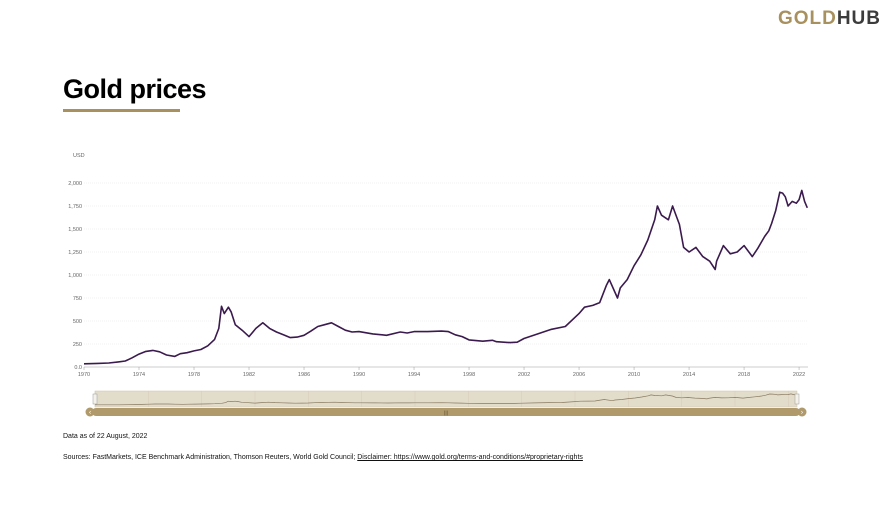 This screenshot has height=512, width=895. I want to click on goldhub-logo: GOLDHUB, so click(829, 19).